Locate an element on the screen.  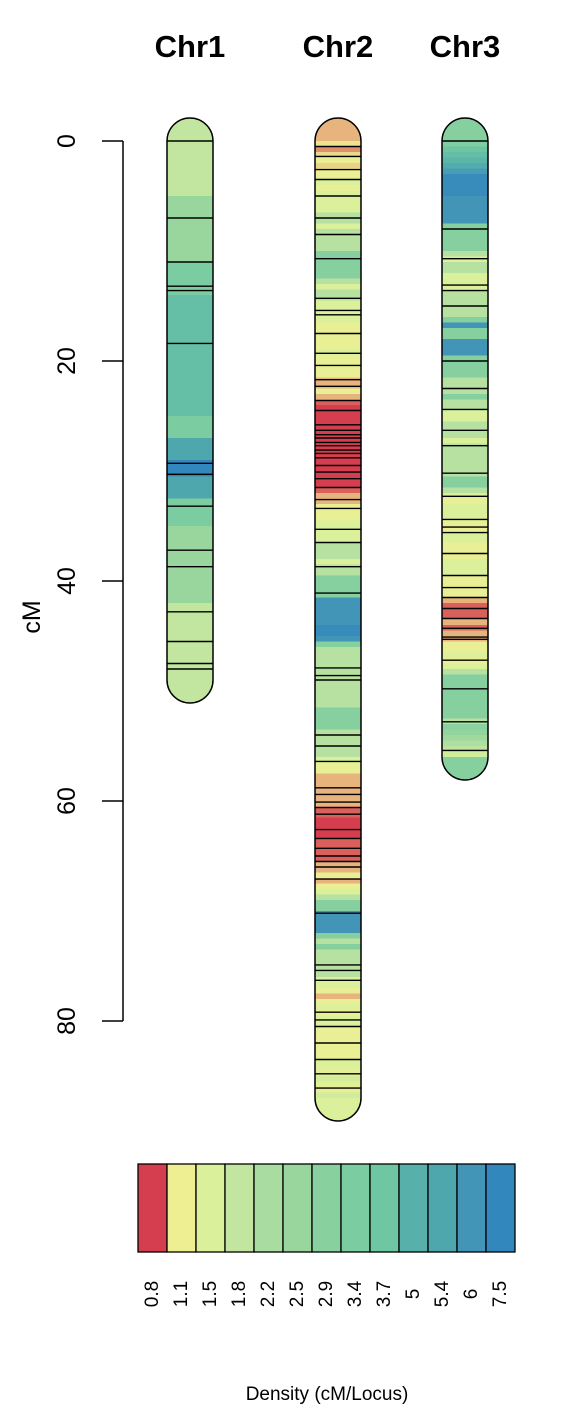
chromosome-outline is located at coordinates (190, 410).